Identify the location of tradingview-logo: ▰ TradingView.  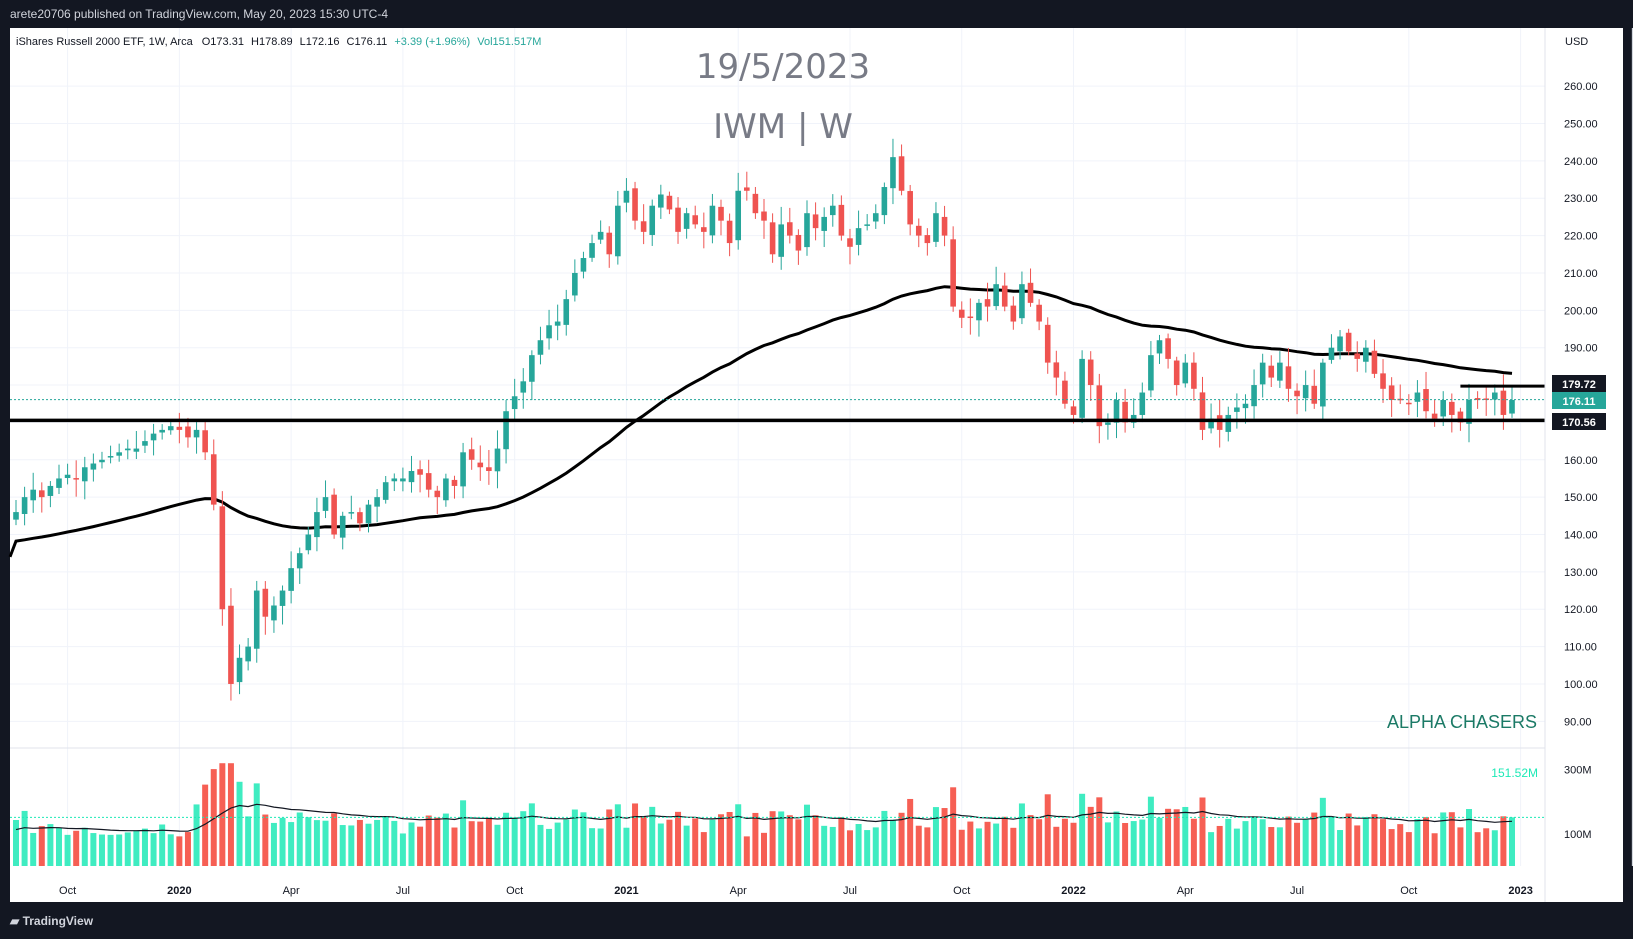
(51, 921).